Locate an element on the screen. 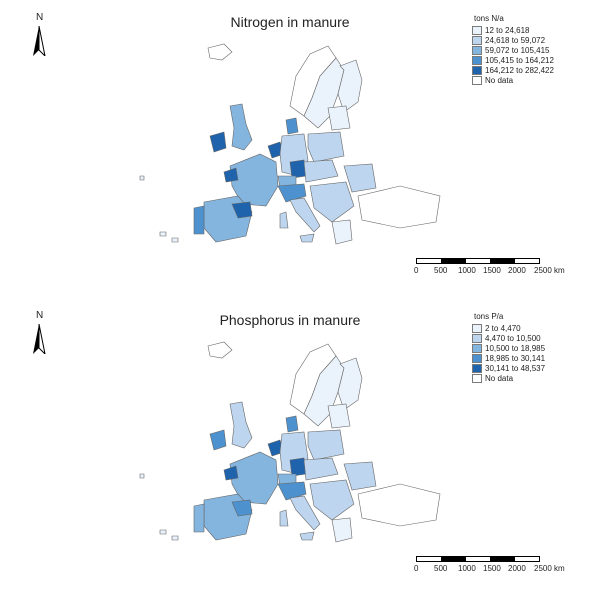 The height and width of the screenshot is (590, 590). legend-label: 10,500 to 18,985 is located at coordinates (515, 348).